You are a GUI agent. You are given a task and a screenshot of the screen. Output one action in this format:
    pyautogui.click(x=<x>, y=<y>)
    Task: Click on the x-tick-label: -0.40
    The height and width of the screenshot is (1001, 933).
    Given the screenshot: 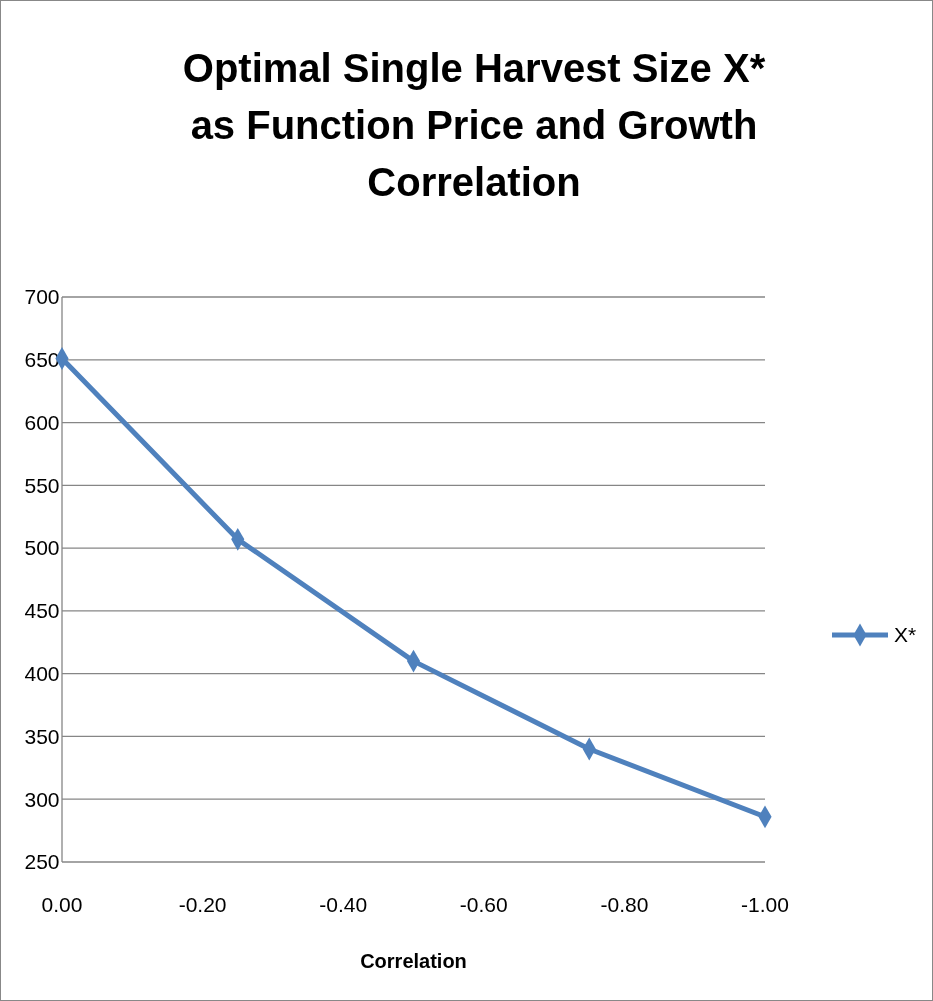 What is the action you would take?
    pyautogui.click(x=343, y=904)
    